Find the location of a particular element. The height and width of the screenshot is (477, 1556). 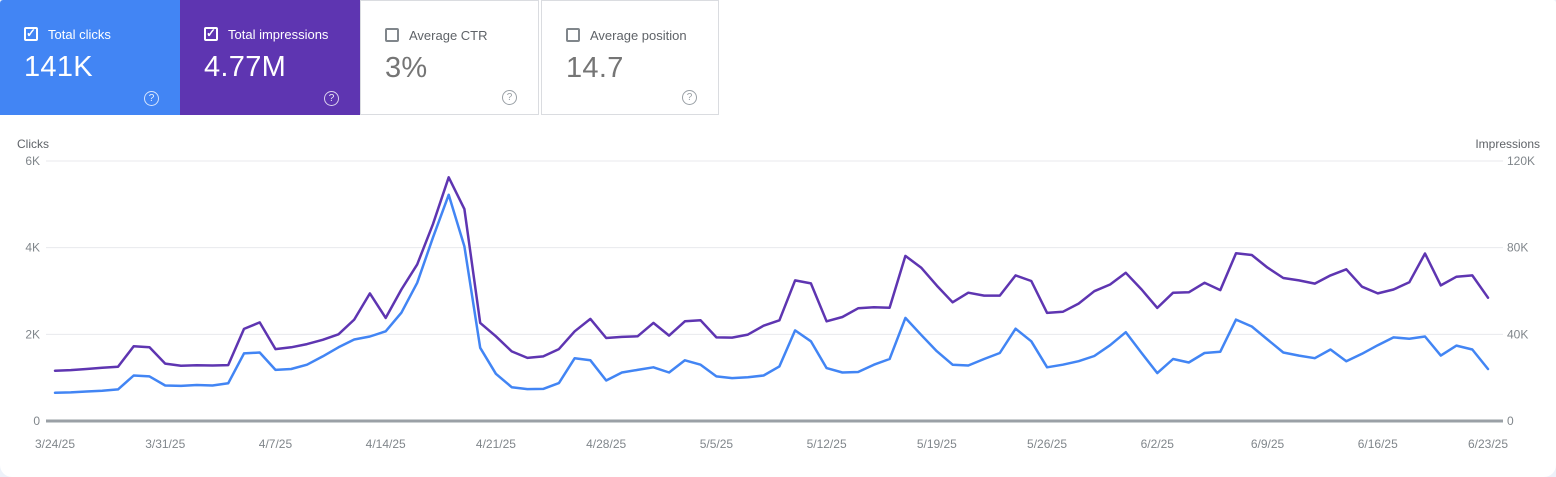

metric-card-average-ctr: Average CTR 3% is located at coordinates (449, 57).